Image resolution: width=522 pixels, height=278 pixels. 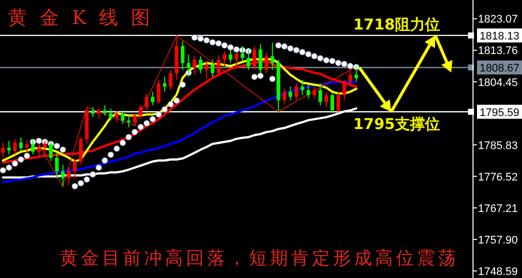 I want to click on ref-label: 1795.59, so click(x=500, y=112).